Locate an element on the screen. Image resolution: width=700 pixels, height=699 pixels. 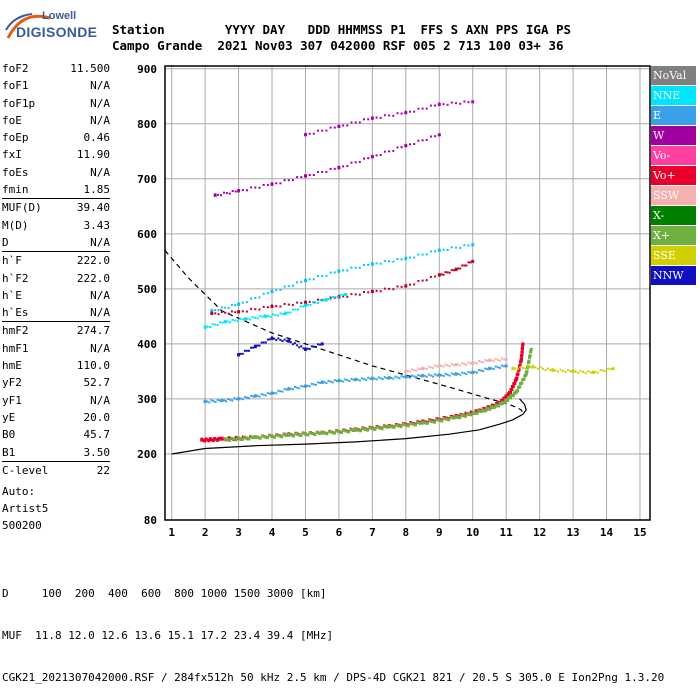
series-ssw is located at coordinates (456, 365).